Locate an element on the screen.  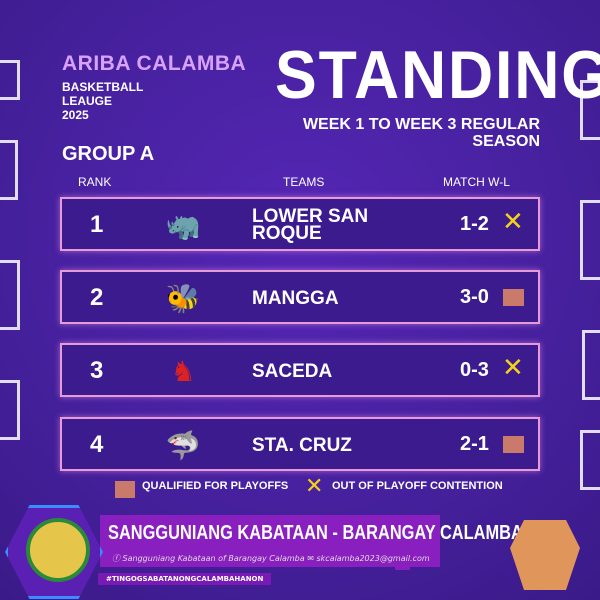
table-row: 1 🦏 LOWER SAN ROQUE 1-2 ✕ is located at coordinates (300, 224).